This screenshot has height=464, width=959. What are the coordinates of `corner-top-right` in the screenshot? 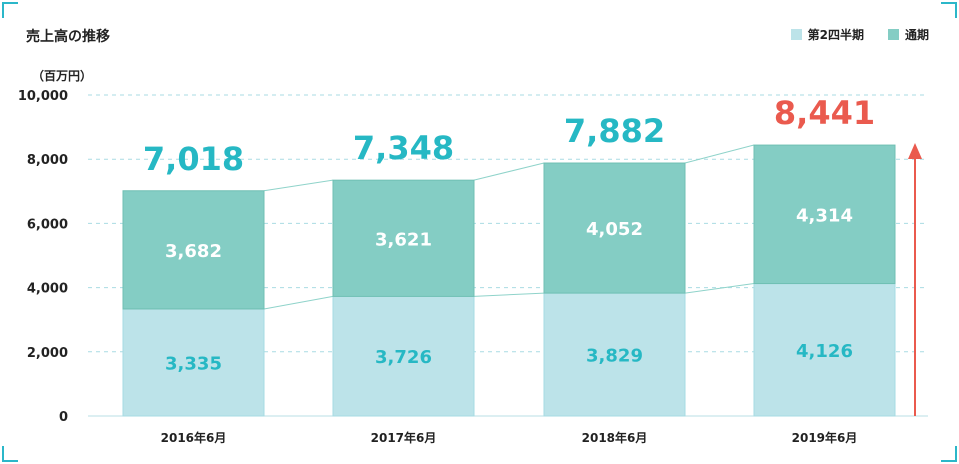 It's located at (949, 10).